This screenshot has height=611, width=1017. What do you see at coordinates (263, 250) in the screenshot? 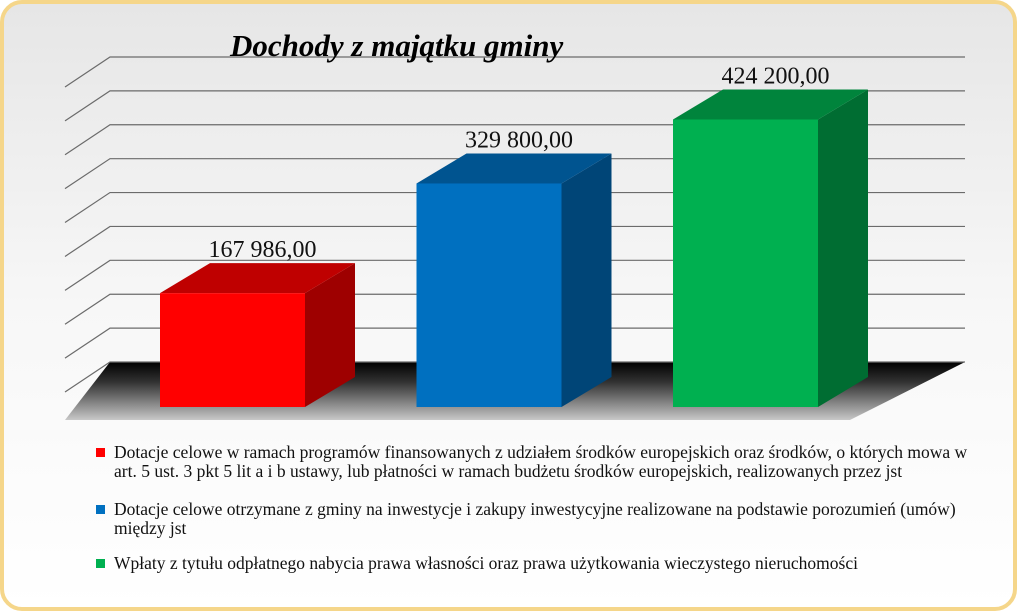
I see `data-label: 167 986,00` at bounding box center [263, 250].